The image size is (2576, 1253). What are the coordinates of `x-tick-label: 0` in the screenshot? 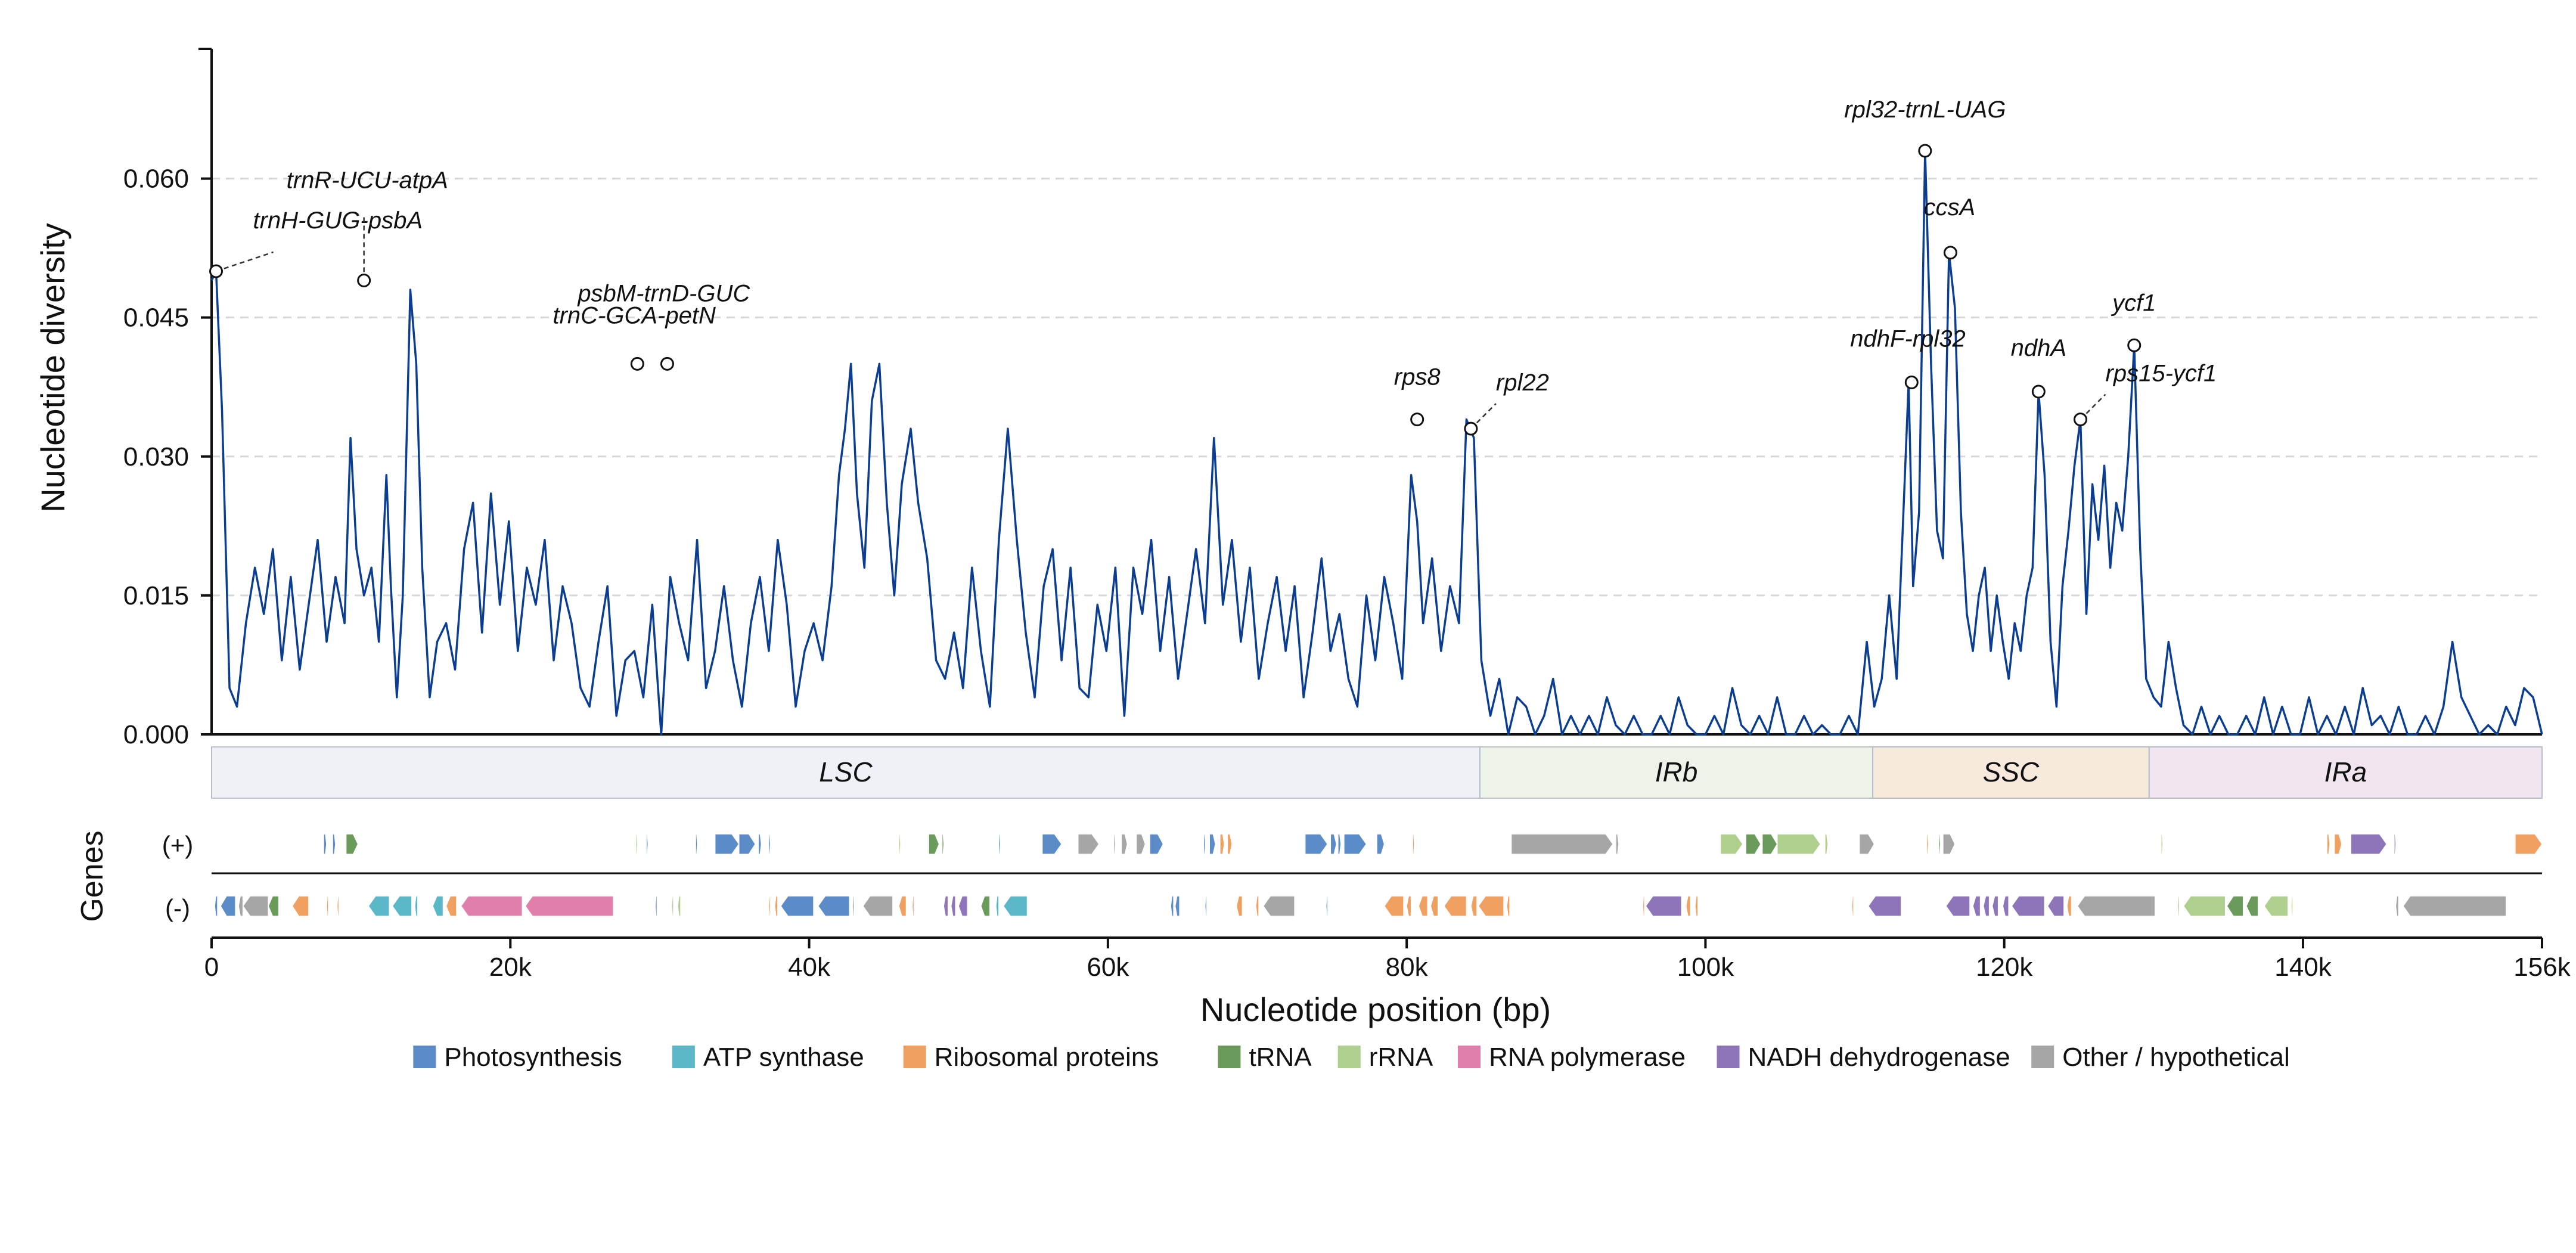 It's located at (211, 967).